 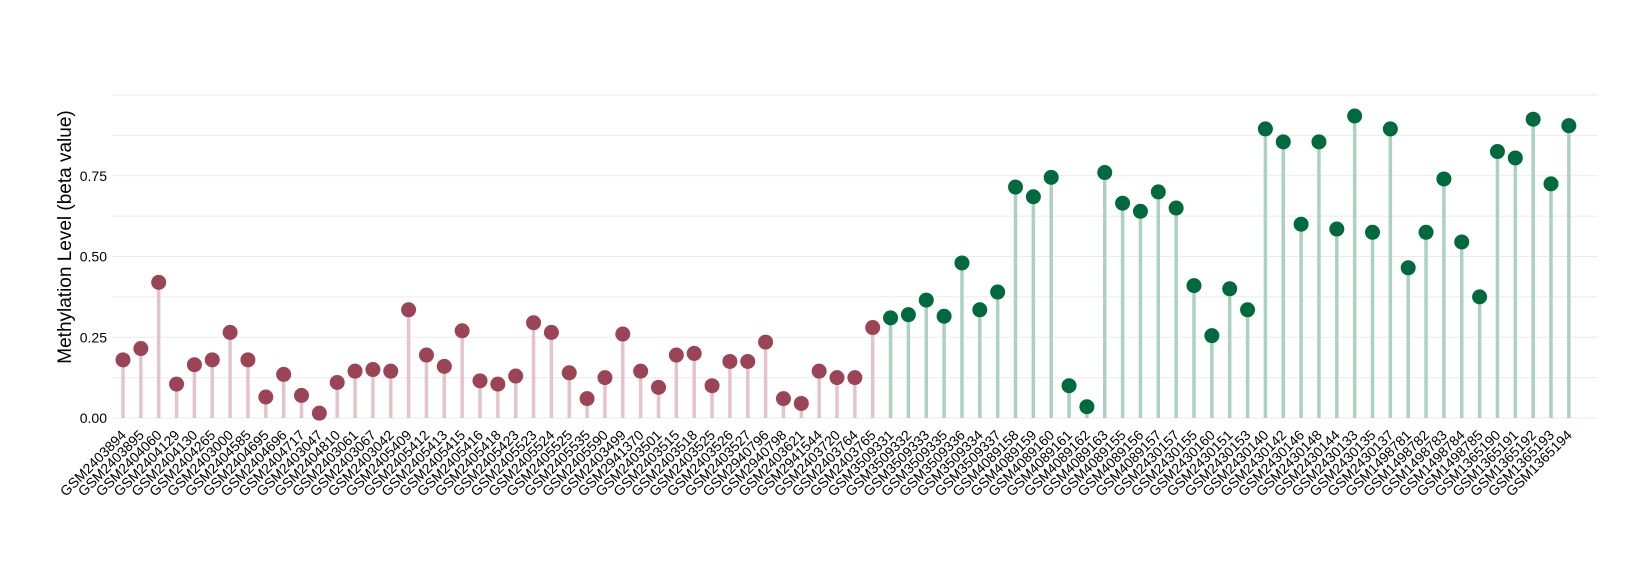 What do you see at coordinates (93, 337) in the screenshot?
I see `y-tick-label: 0.25` at bounding box center [93, 337].